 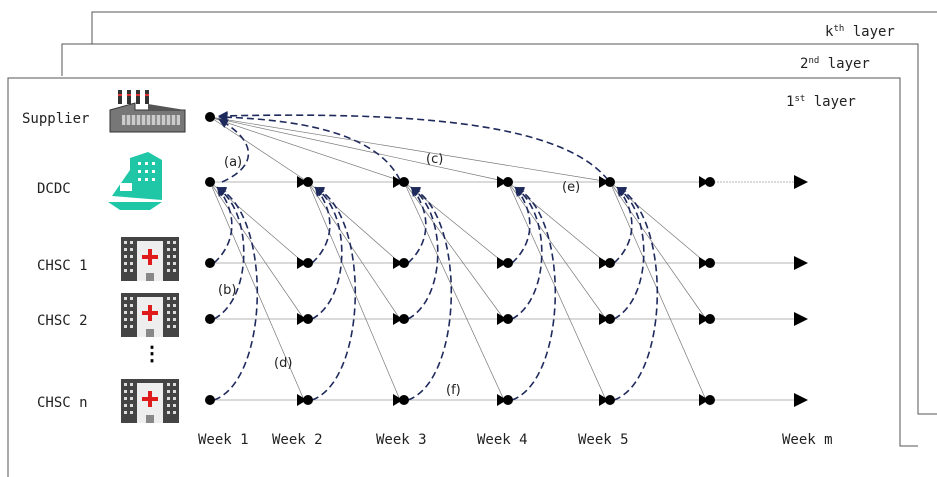 What do you see at coordinates (801, 182) in the screenshot?
I see `end-arrow-dc` at bounding box center [801, 182].